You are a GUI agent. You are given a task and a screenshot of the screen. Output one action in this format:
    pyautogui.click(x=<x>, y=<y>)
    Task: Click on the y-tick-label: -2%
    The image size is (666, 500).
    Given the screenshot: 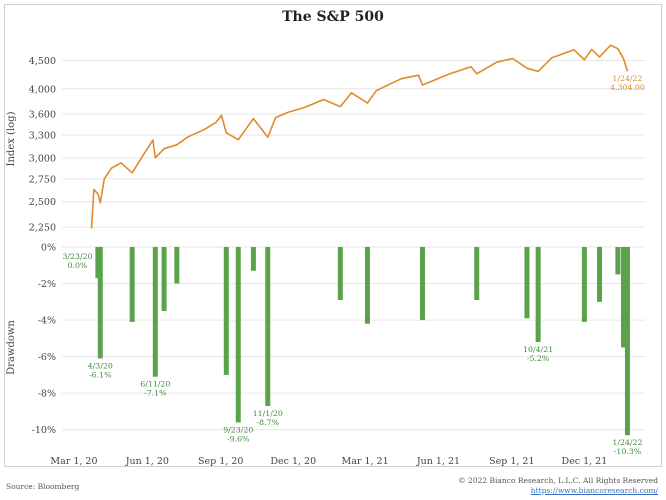 What is the action you would take?
    pyautogui.click(x=47, y=284)
    